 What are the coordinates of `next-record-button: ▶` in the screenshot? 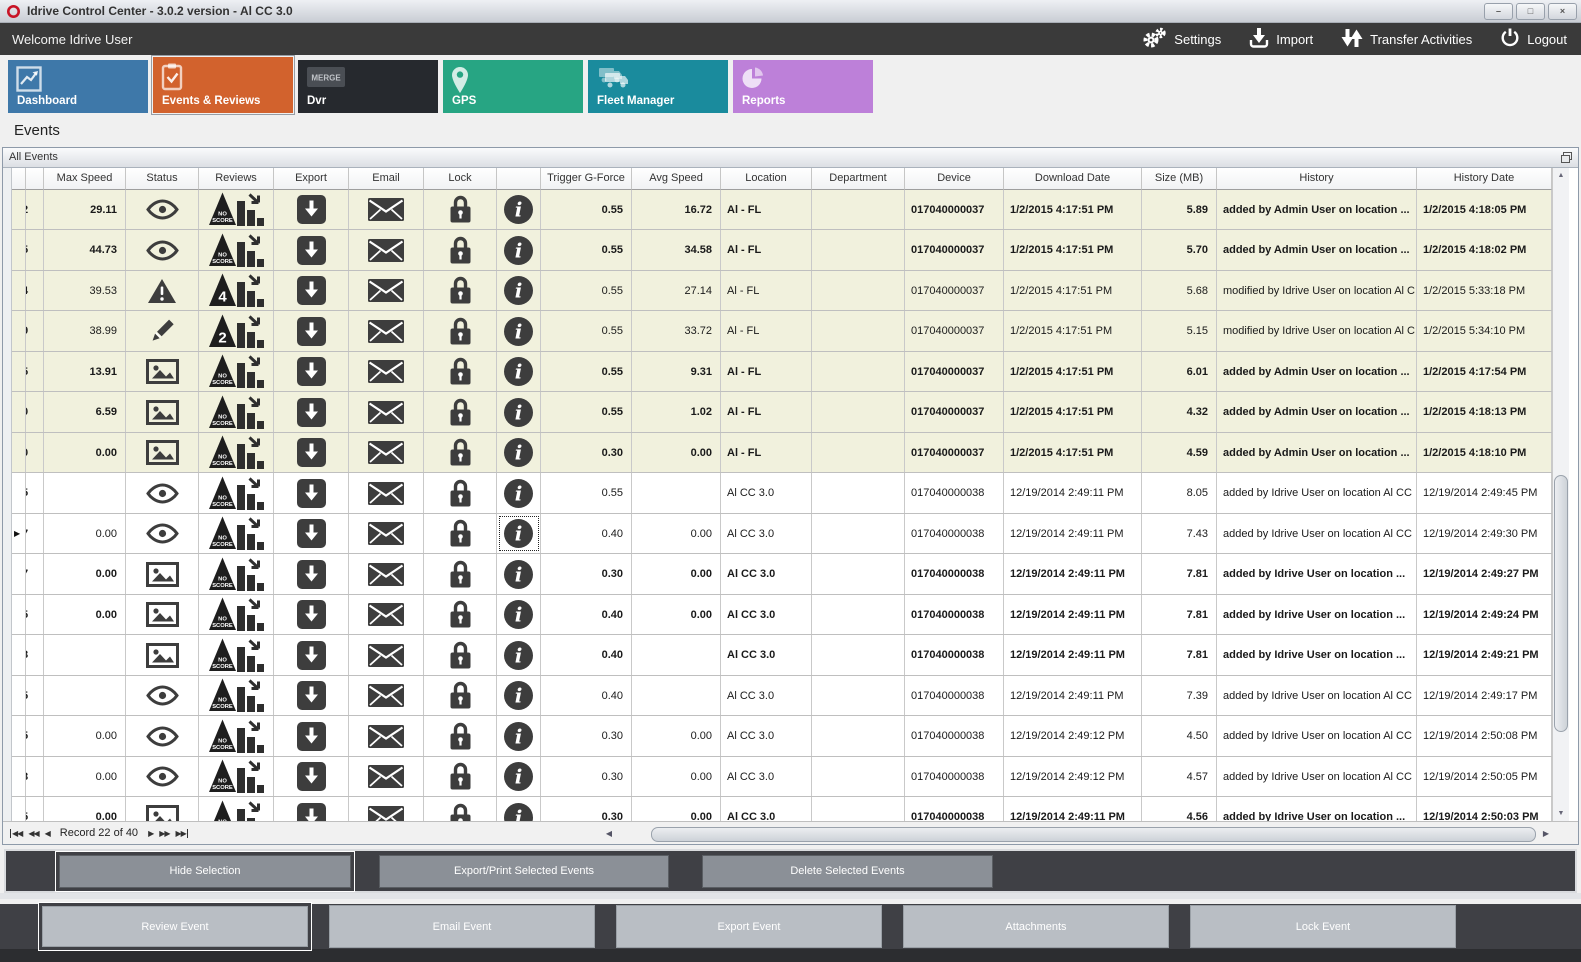 It's located at (151, 833).